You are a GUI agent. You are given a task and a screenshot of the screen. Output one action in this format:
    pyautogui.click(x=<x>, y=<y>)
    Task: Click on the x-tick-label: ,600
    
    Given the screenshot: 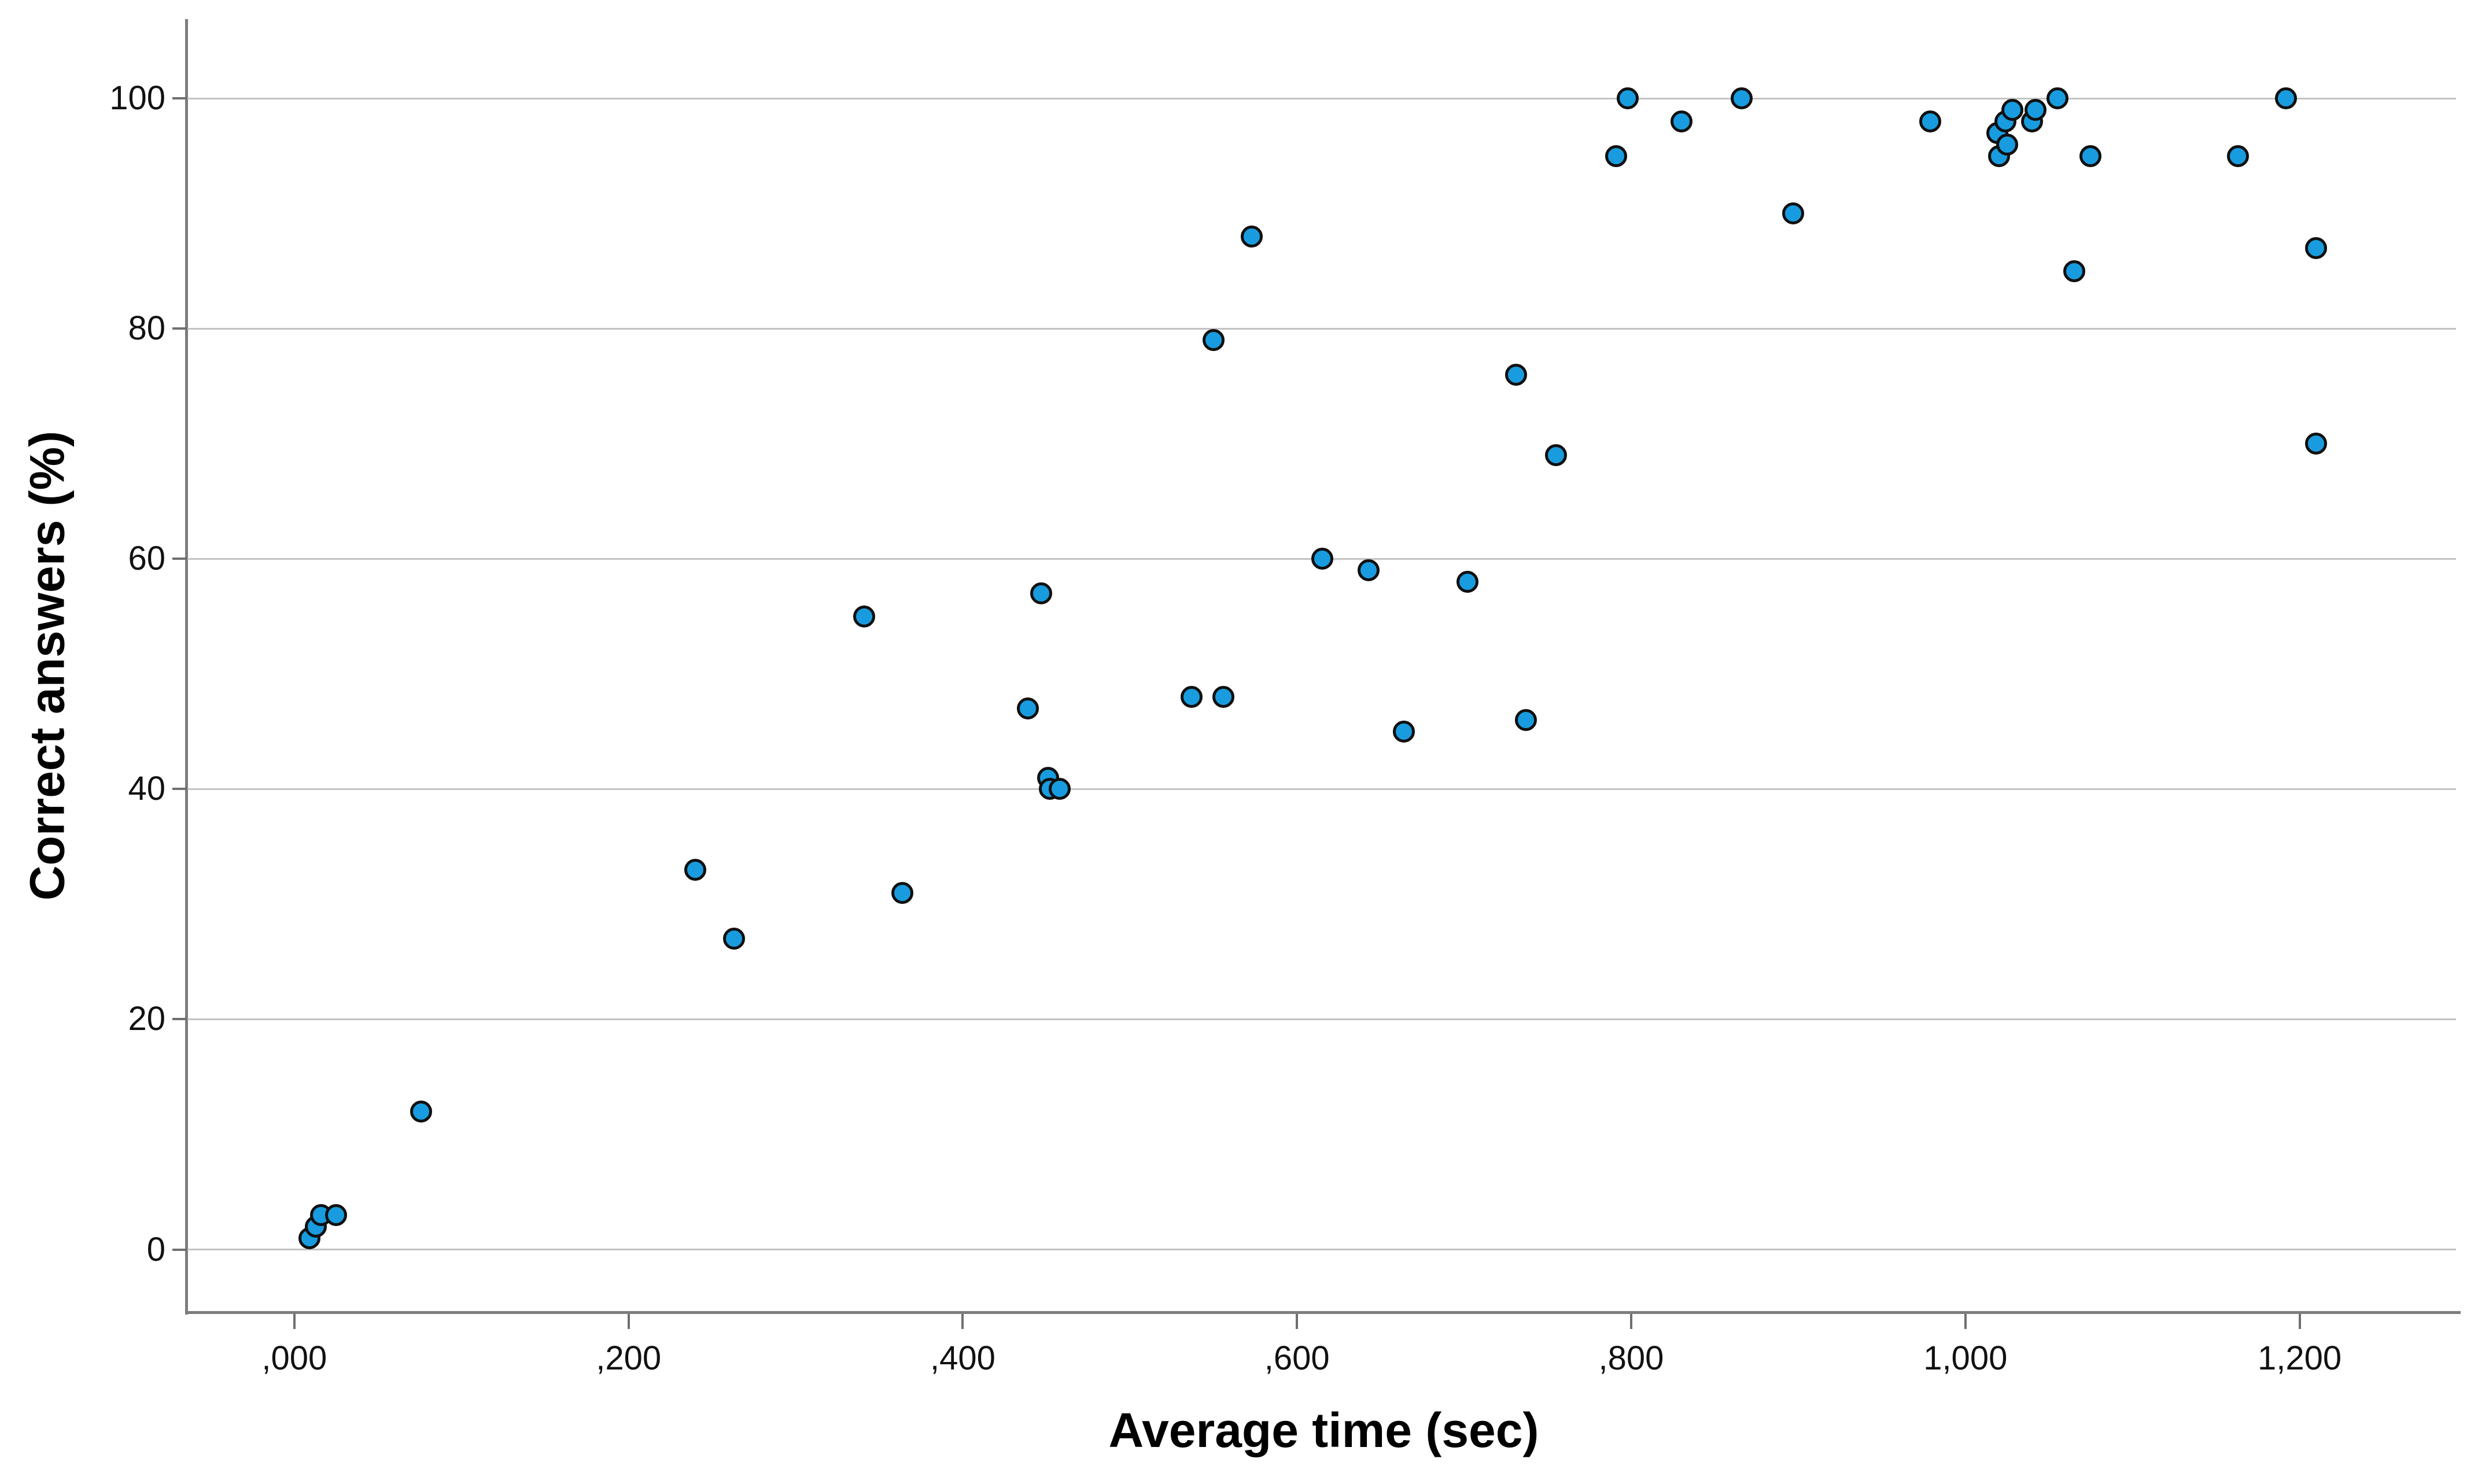 What is the action you would take?
    pyautogui.click(x=1297, y=1358)
    